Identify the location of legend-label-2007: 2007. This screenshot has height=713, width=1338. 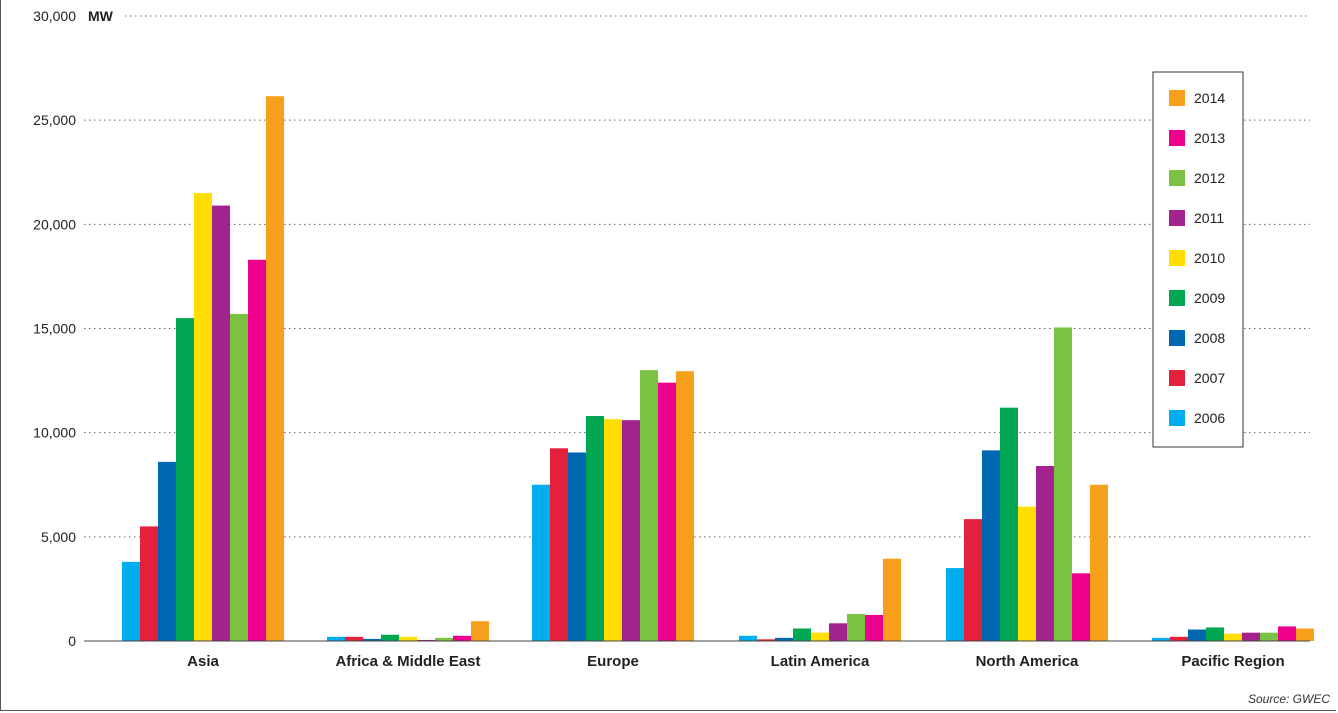
(1209, 378).